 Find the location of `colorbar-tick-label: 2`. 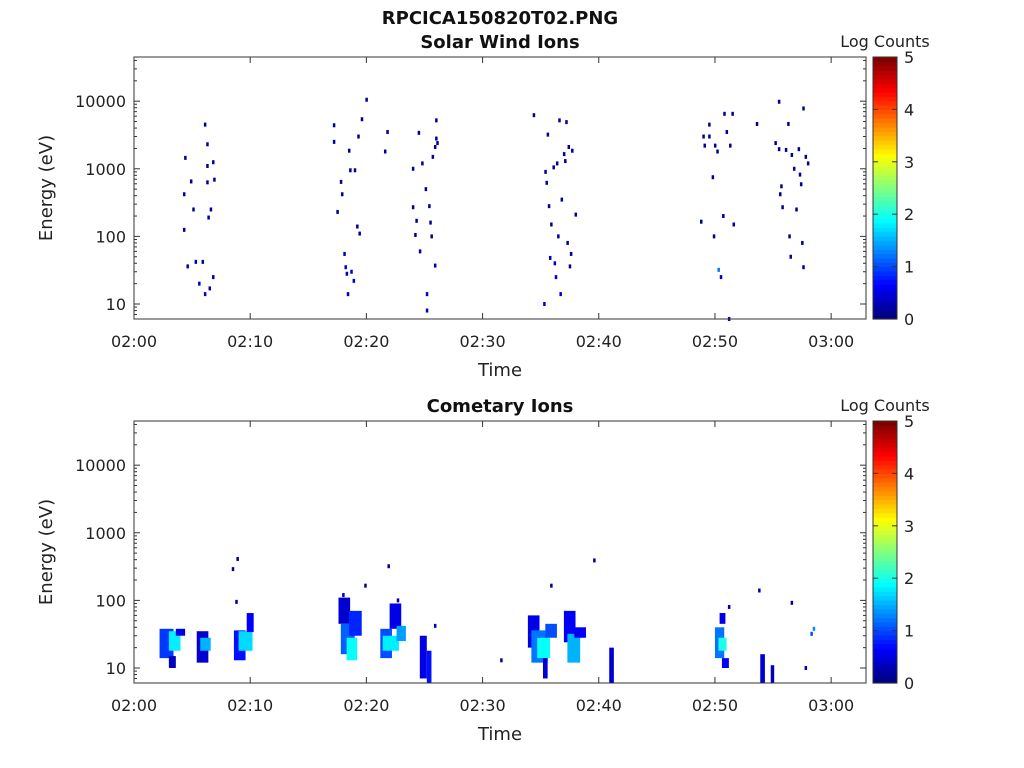

colorbar-tick-label: 2 is located at coordinates (909, 214).